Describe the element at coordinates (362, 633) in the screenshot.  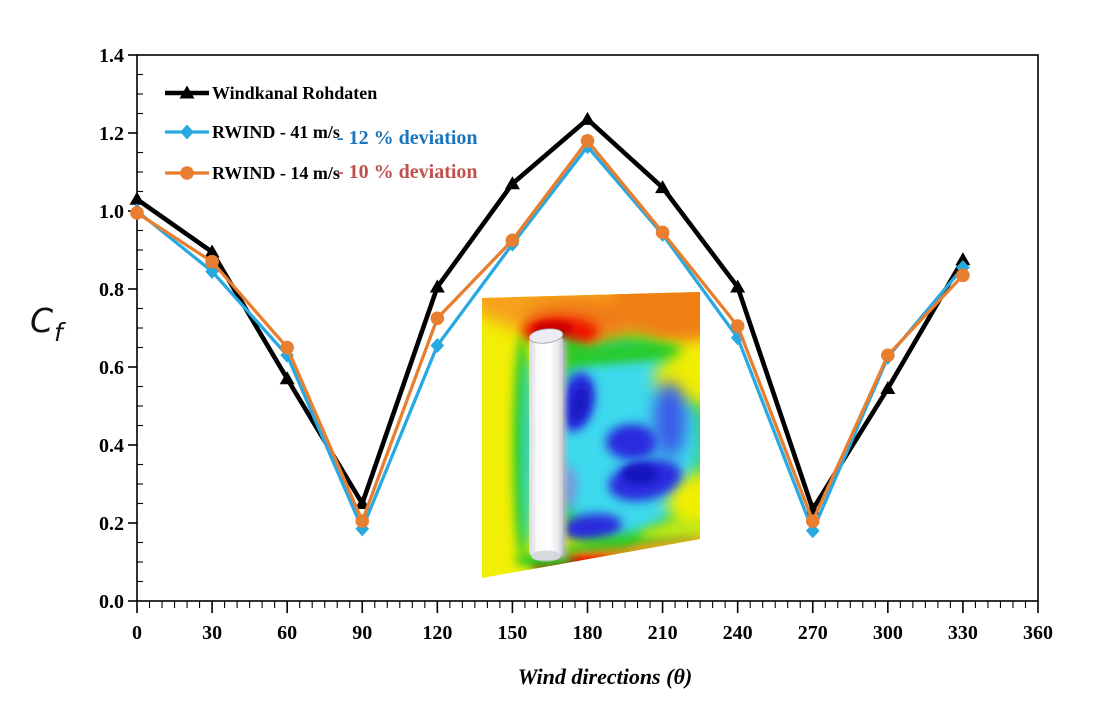
I see `x-tick-label: 90` at that location.